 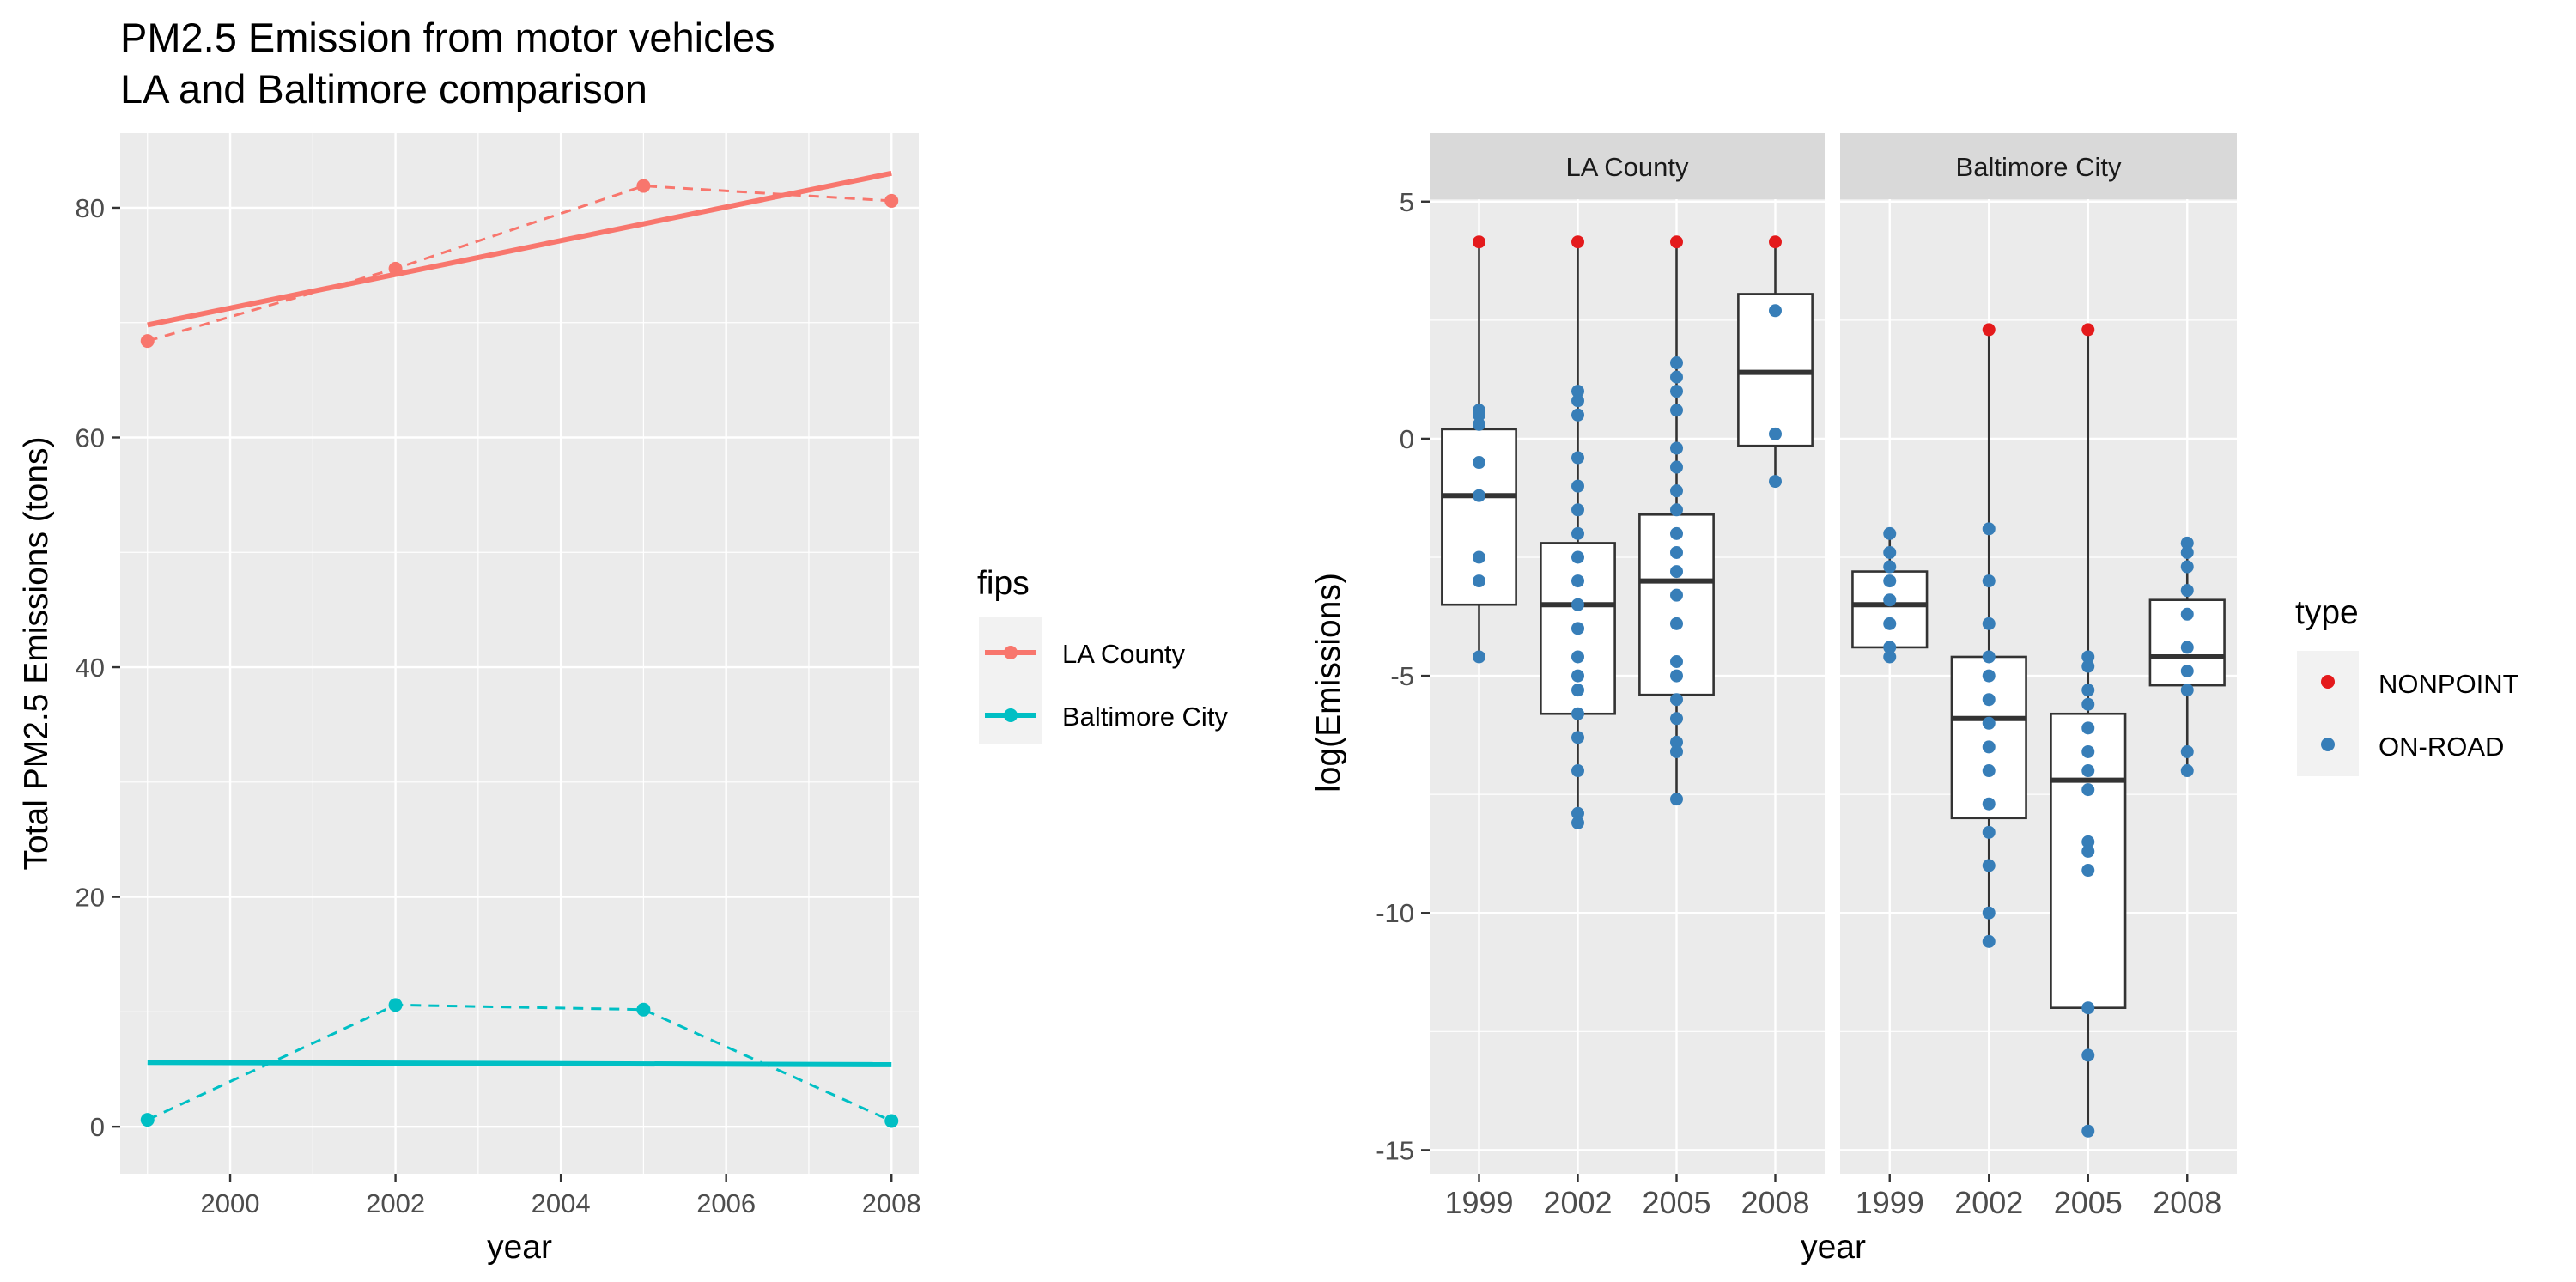 I want to click on data-point-nonpoint-la-county-2008, so click(x=1776, y=242).